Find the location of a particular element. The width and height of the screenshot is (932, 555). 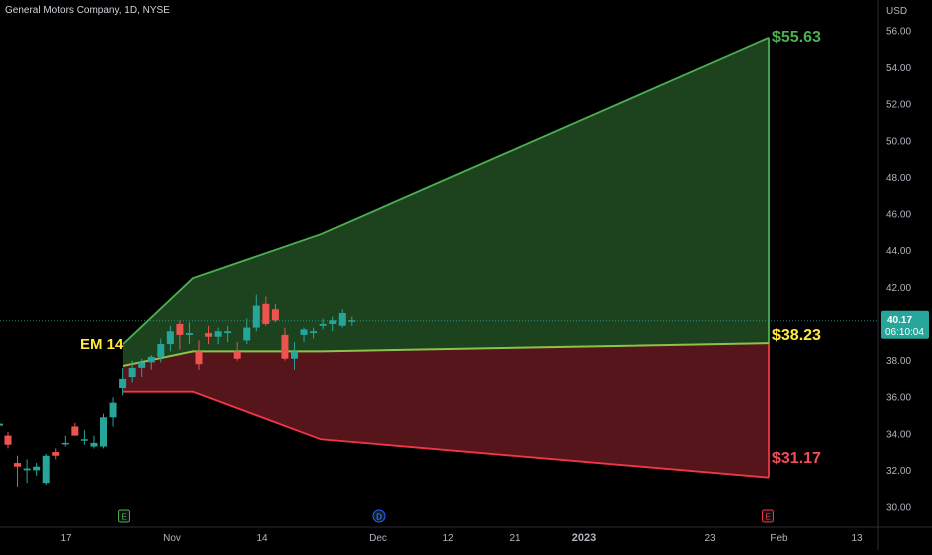

em-label: EM 14 is located at coordinates (102, 344).